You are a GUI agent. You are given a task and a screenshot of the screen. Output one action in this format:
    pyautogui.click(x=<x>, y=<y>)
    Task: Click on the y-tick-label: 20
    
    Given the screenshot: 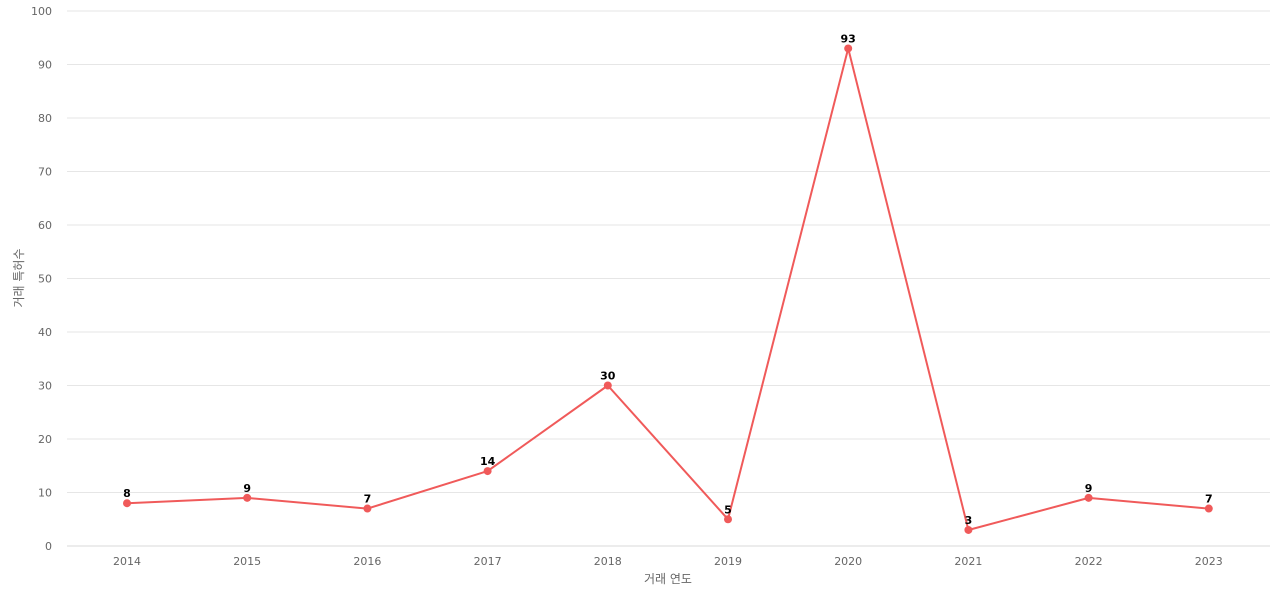 What is the action you would take?
    pyautogui.click(x=45, y=439)
    